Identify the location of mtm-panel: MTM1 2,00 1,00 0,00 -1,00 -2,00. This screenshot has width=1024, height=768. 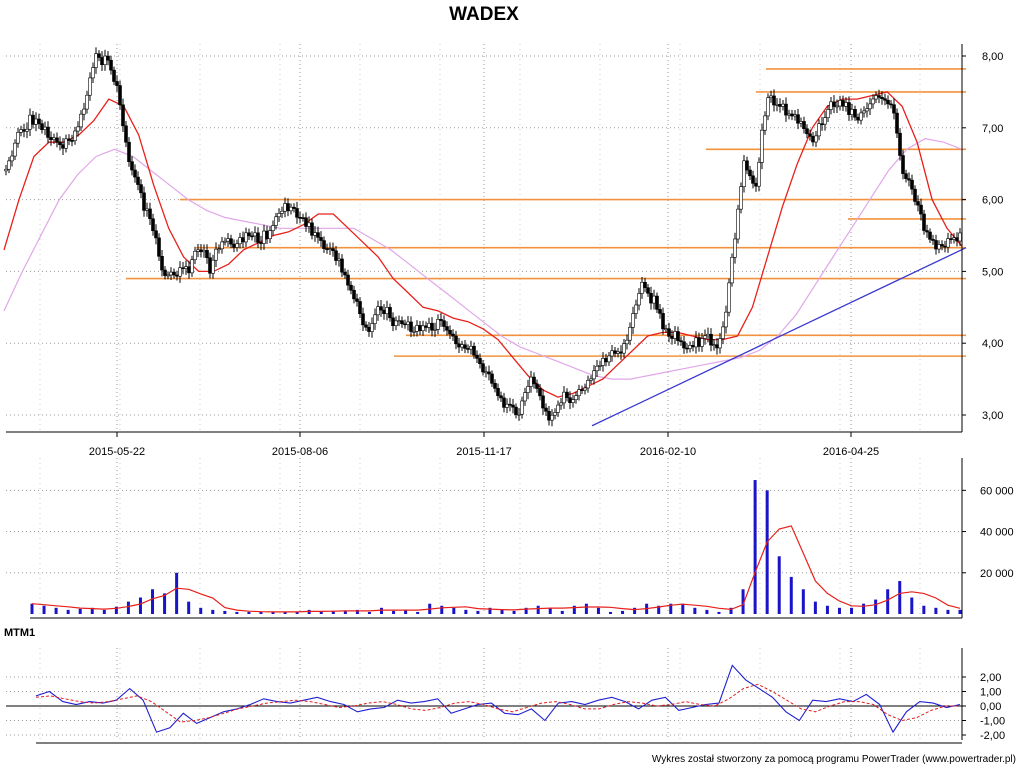
(504, 685).